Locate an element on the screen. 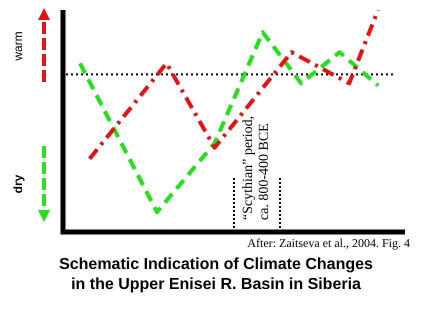  text: Schematic Indication of Climate Changes in the Upper Enisei R. Basin in Siberia is located at coordinates (216, 275).